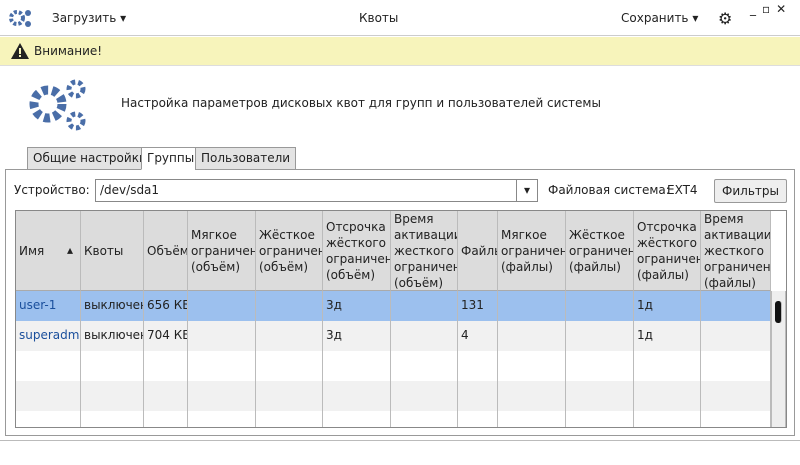  Describe the element at coordinates (20, 51) in the screenshot. I see `warning-icon` at that location.